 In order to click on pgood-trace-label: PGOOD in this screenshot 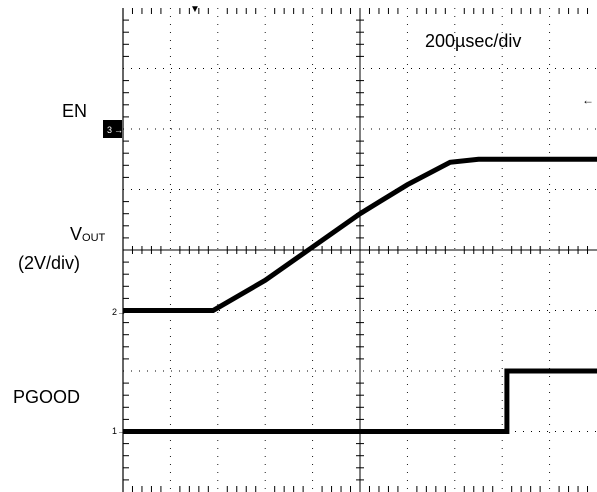, I will do `click(46, 397)`.